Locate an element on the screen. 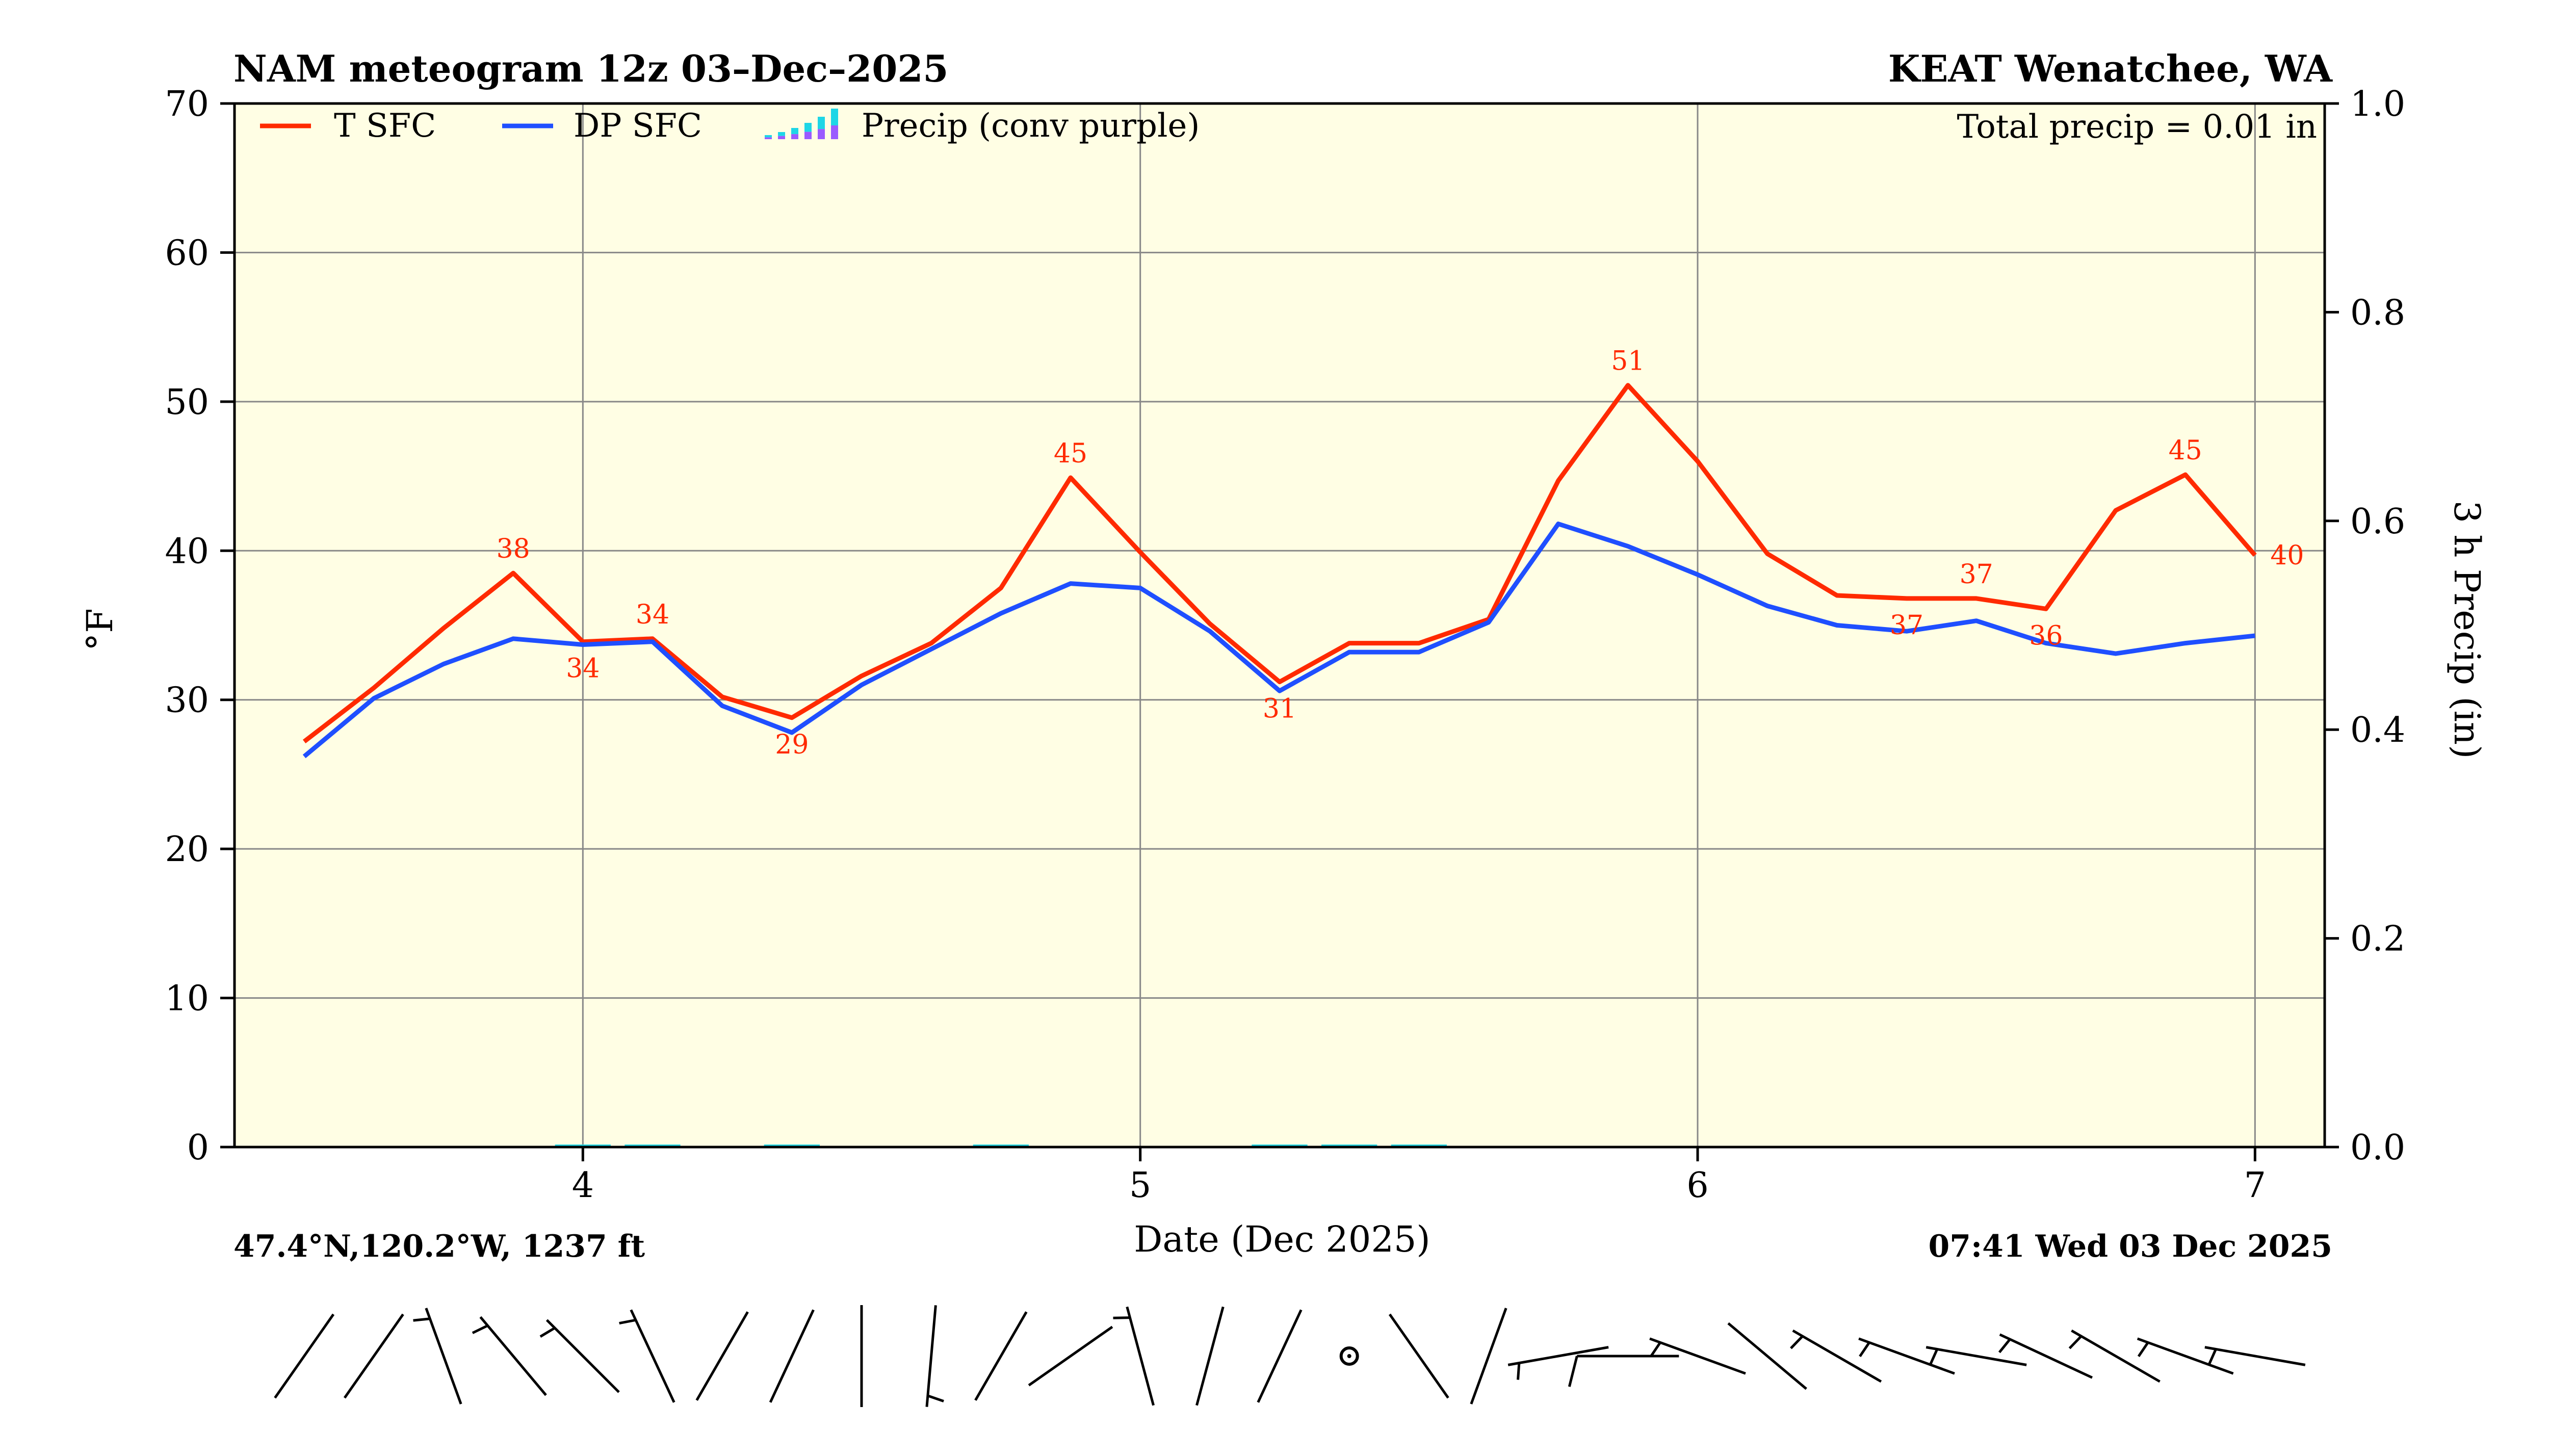  temperature-data-label: 40 is located at coordinates (2287, 555).